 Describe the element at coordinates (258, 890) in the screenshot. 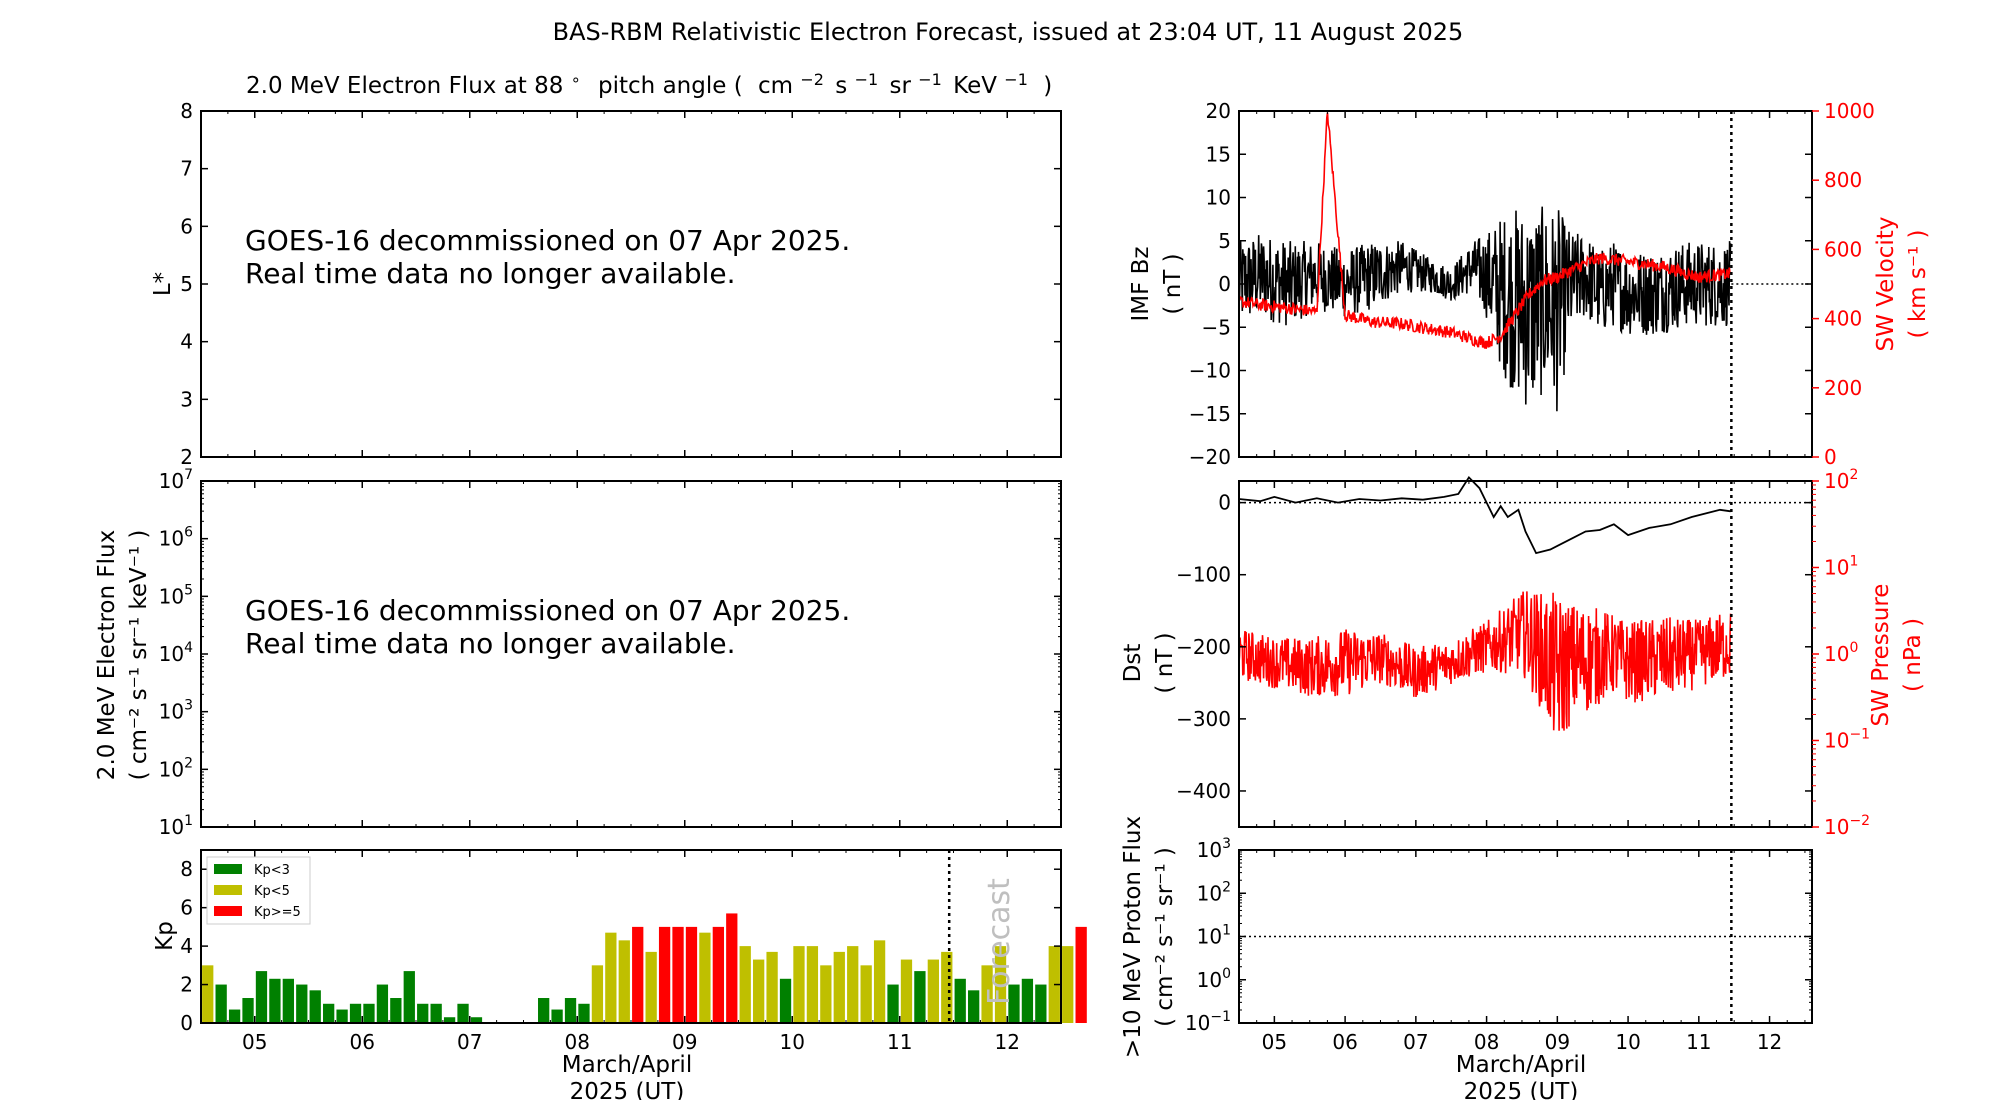

I see `kp-legend: Kp<3 Kp<5 Kp>=5` at that location.